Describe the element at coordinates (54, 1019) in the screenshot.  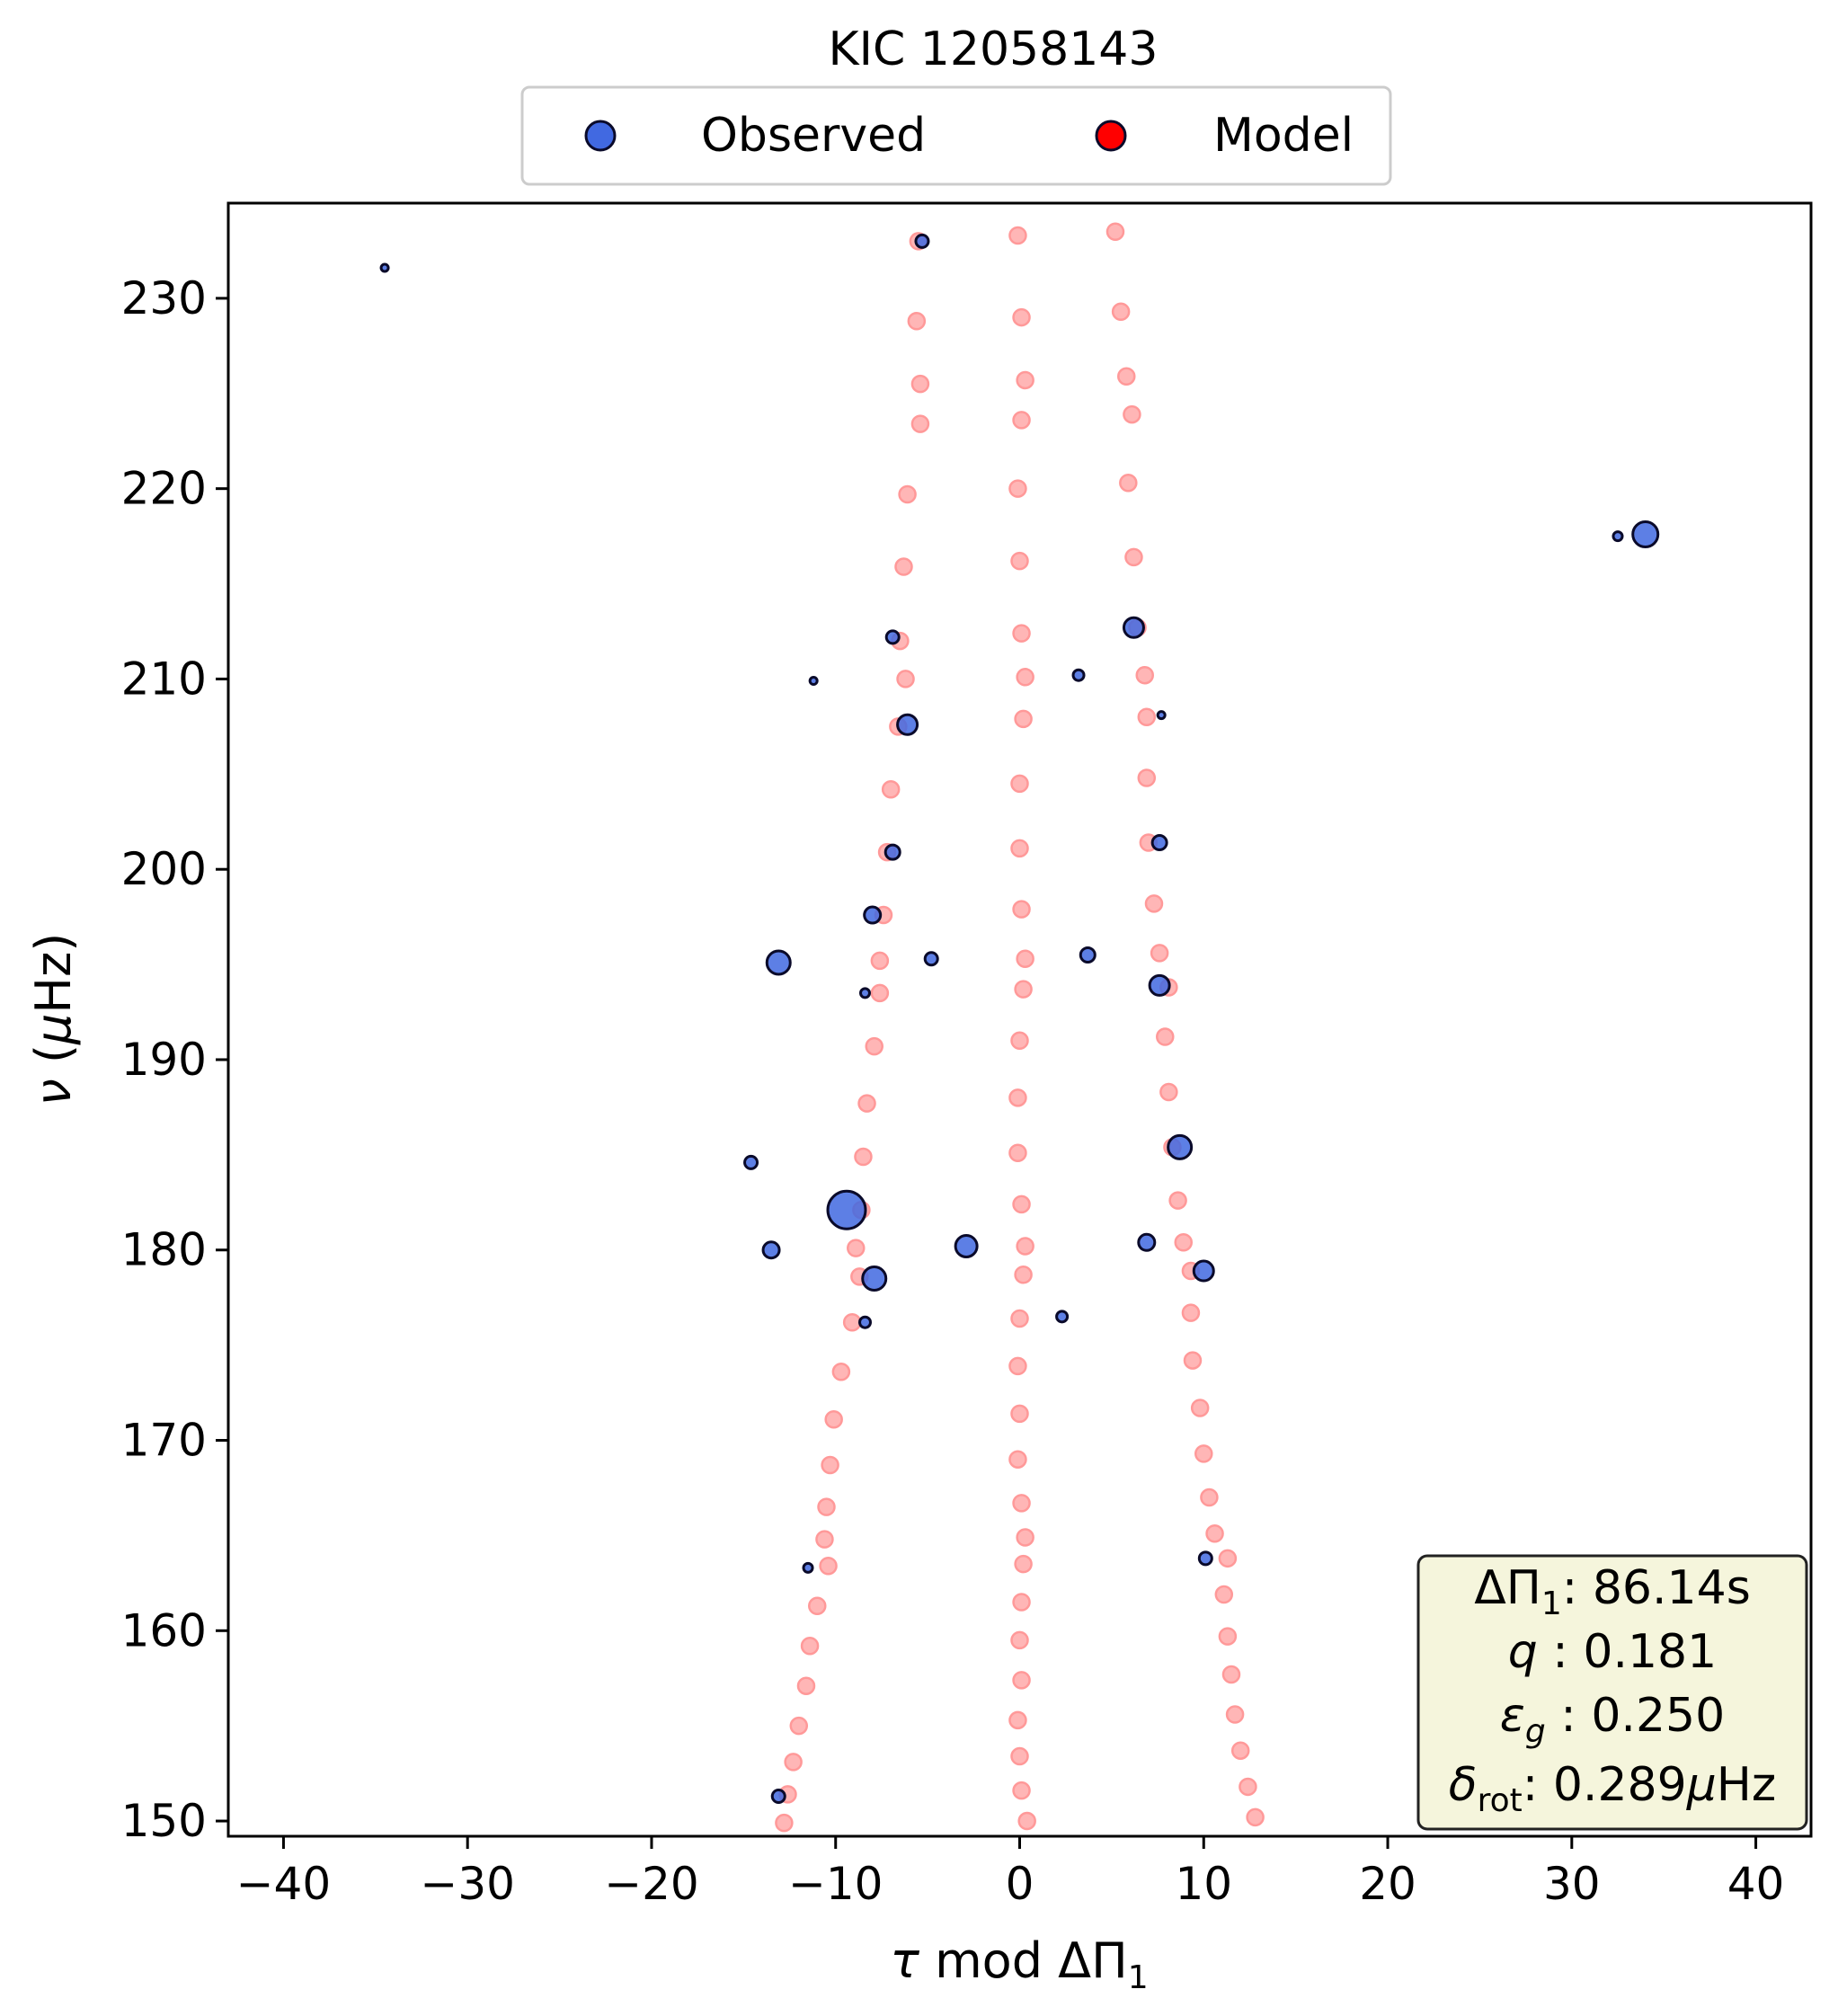
I see `y-axis-label: ν (μHz)` at that location.